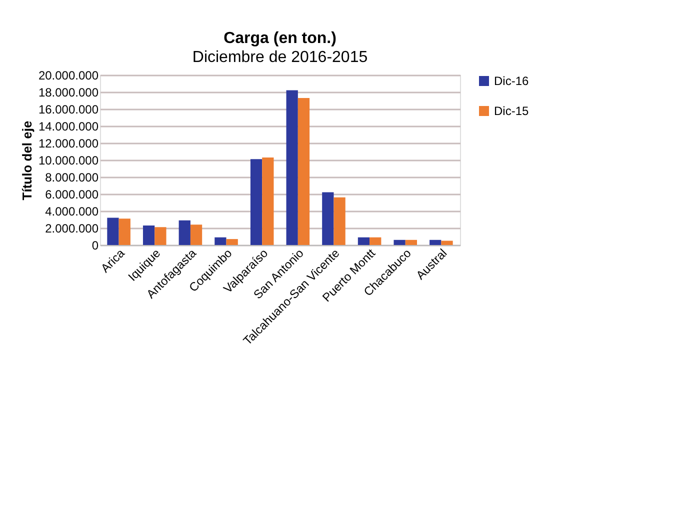 The height and width of the screenshot is (512, 682). Describe the element at coordinates (280, 38) in the screenshot. I see `chart-title: Carga (en ton.)` at that location.